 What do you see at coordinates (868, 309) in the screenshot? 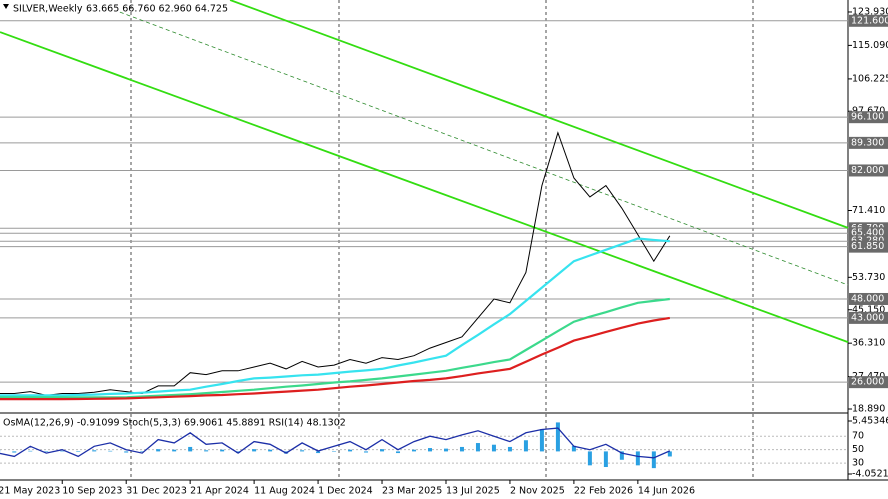
I see `y-tick-label: 45.150` at bounding box center [868, 309].